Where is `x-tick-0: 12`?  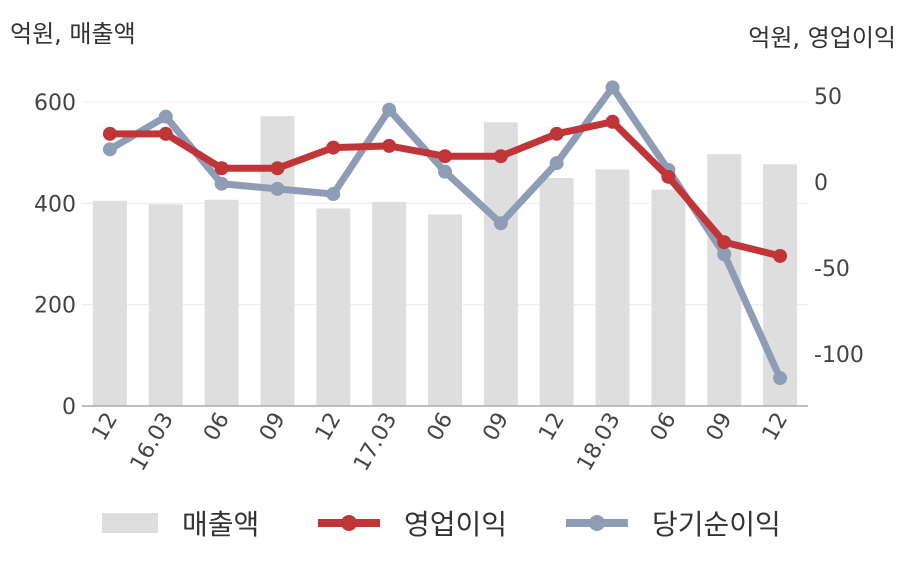
x-tick-0: 12 is located at coordinates (105, 427).